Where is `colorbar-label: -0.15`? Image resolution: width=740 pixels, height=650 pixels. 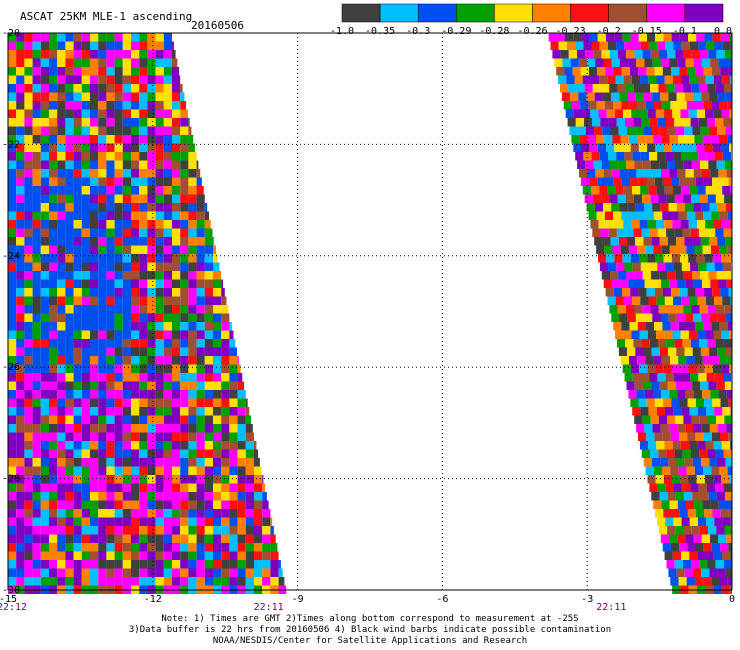 colorbar-label: -0.15 is located at coordinates (647, 31).